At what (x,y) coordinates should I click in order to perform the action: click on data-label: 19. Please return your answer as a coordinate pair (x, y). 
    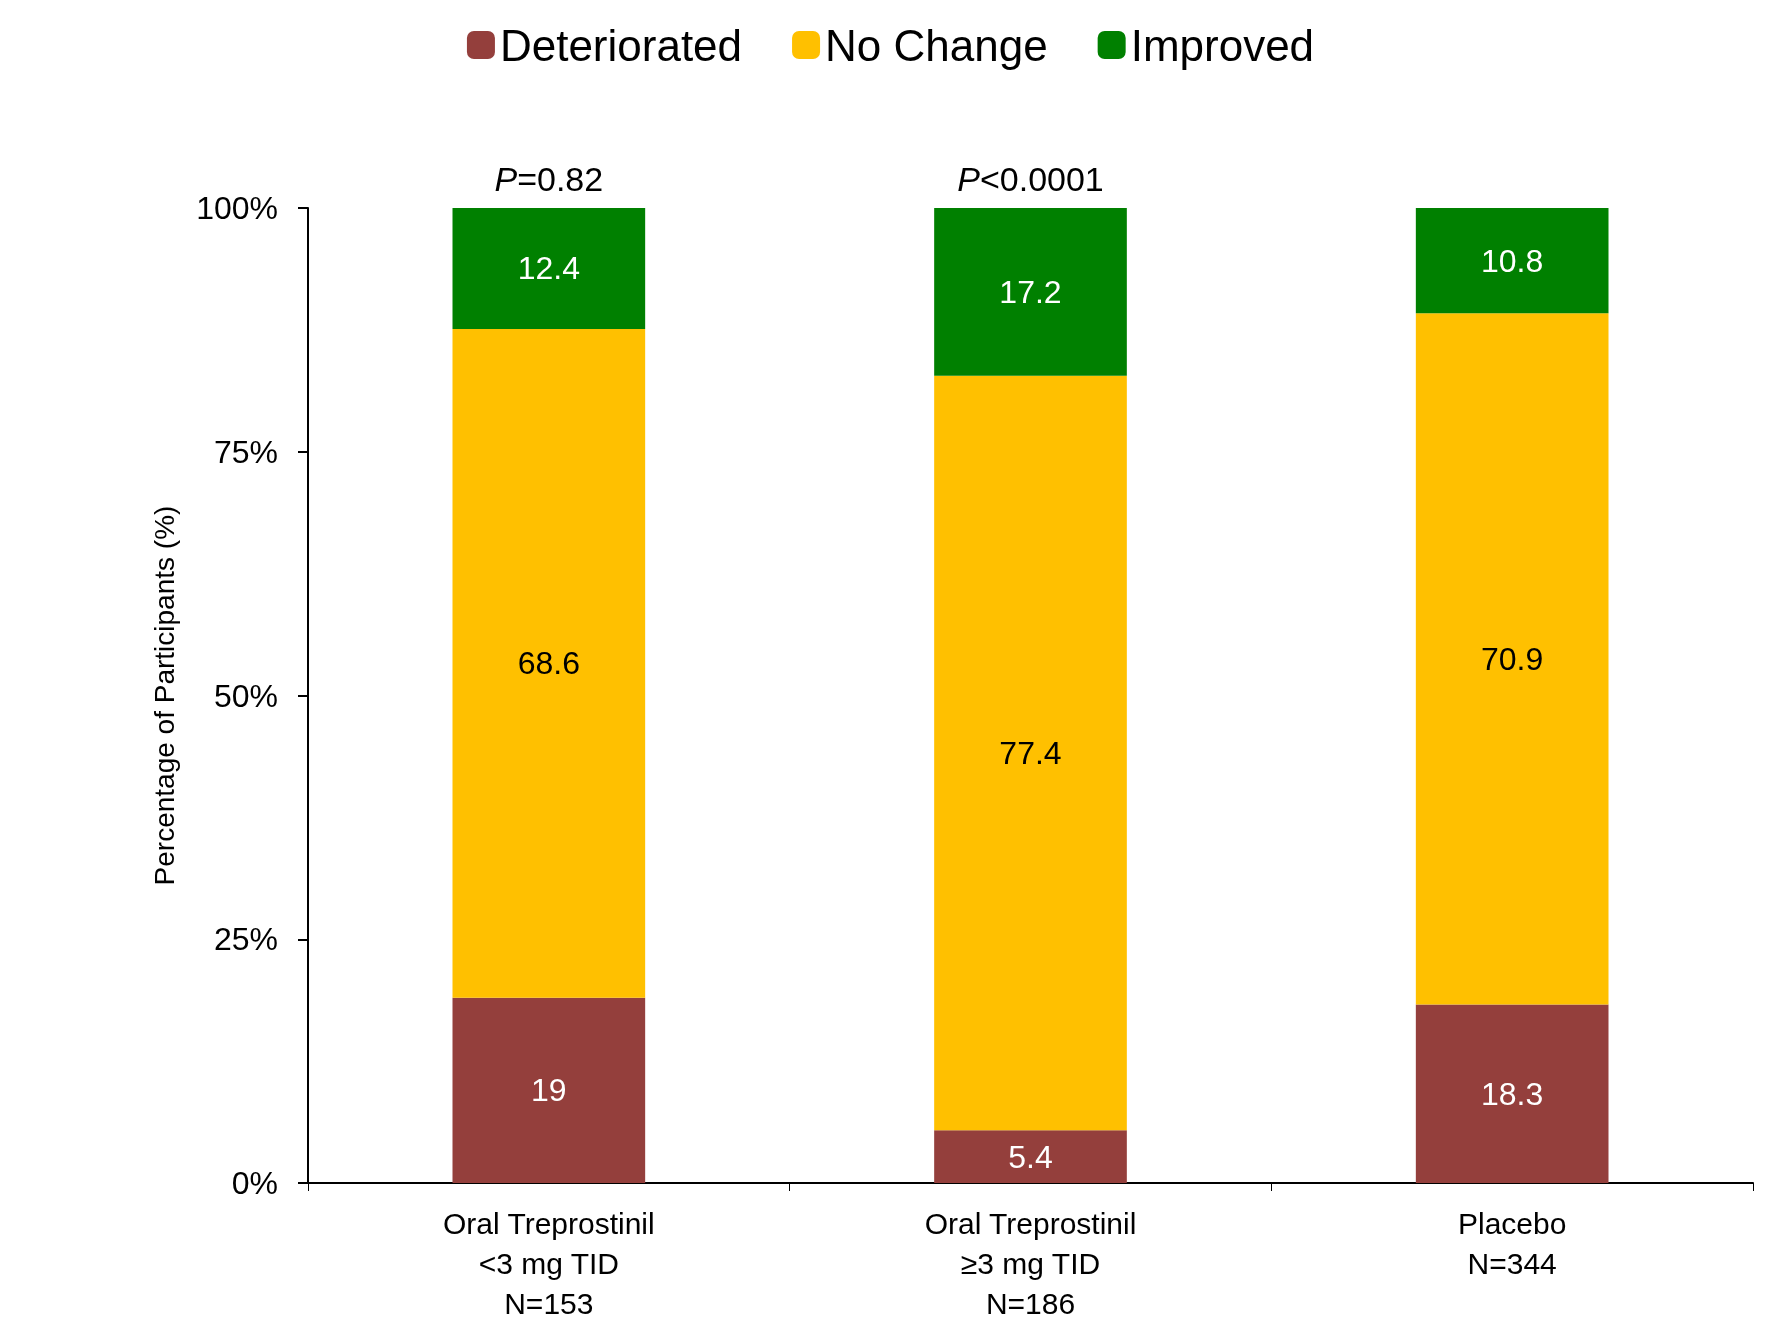
    Looking at the image, I should click on (549, 1090).